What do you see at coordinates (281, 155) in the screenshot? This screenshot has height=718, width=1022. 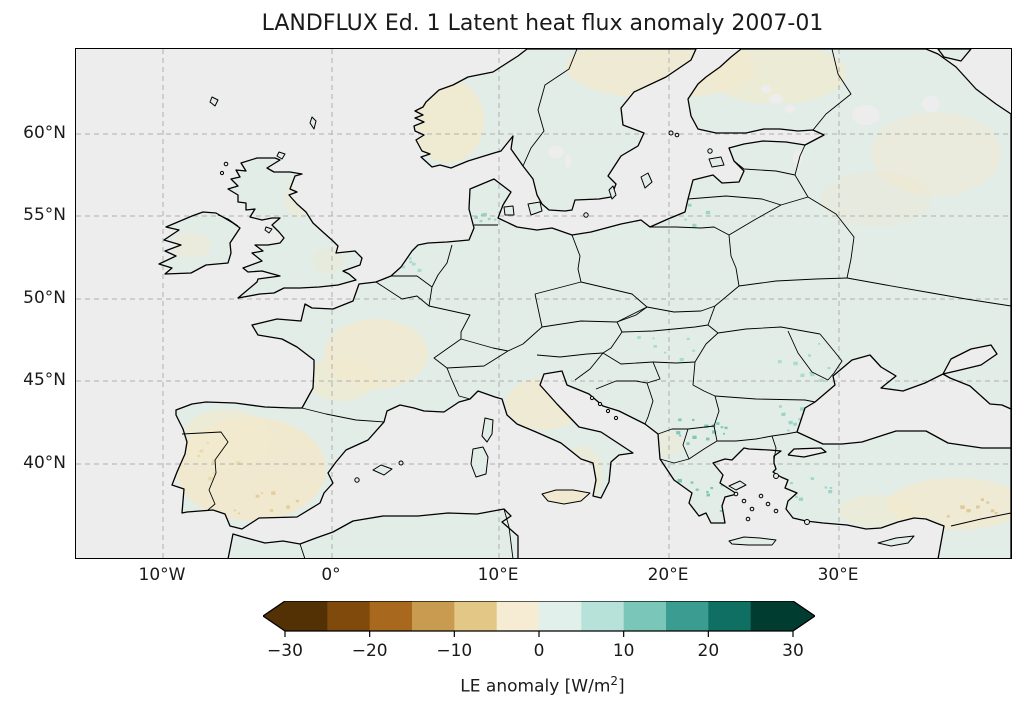 I see `island-orkney` at bounding box center [281, 155].